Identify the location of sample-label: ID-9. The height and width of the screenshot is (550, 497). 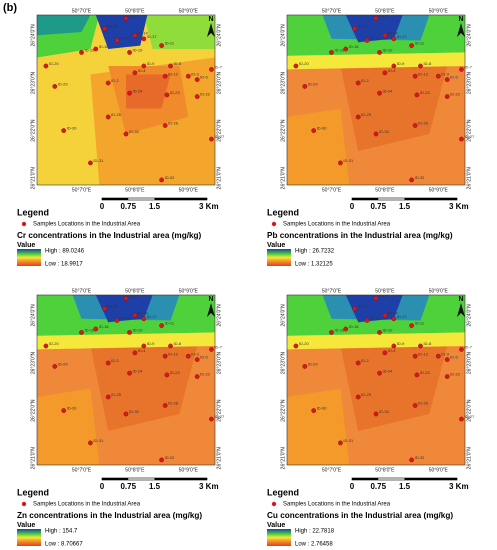
(151, 343).